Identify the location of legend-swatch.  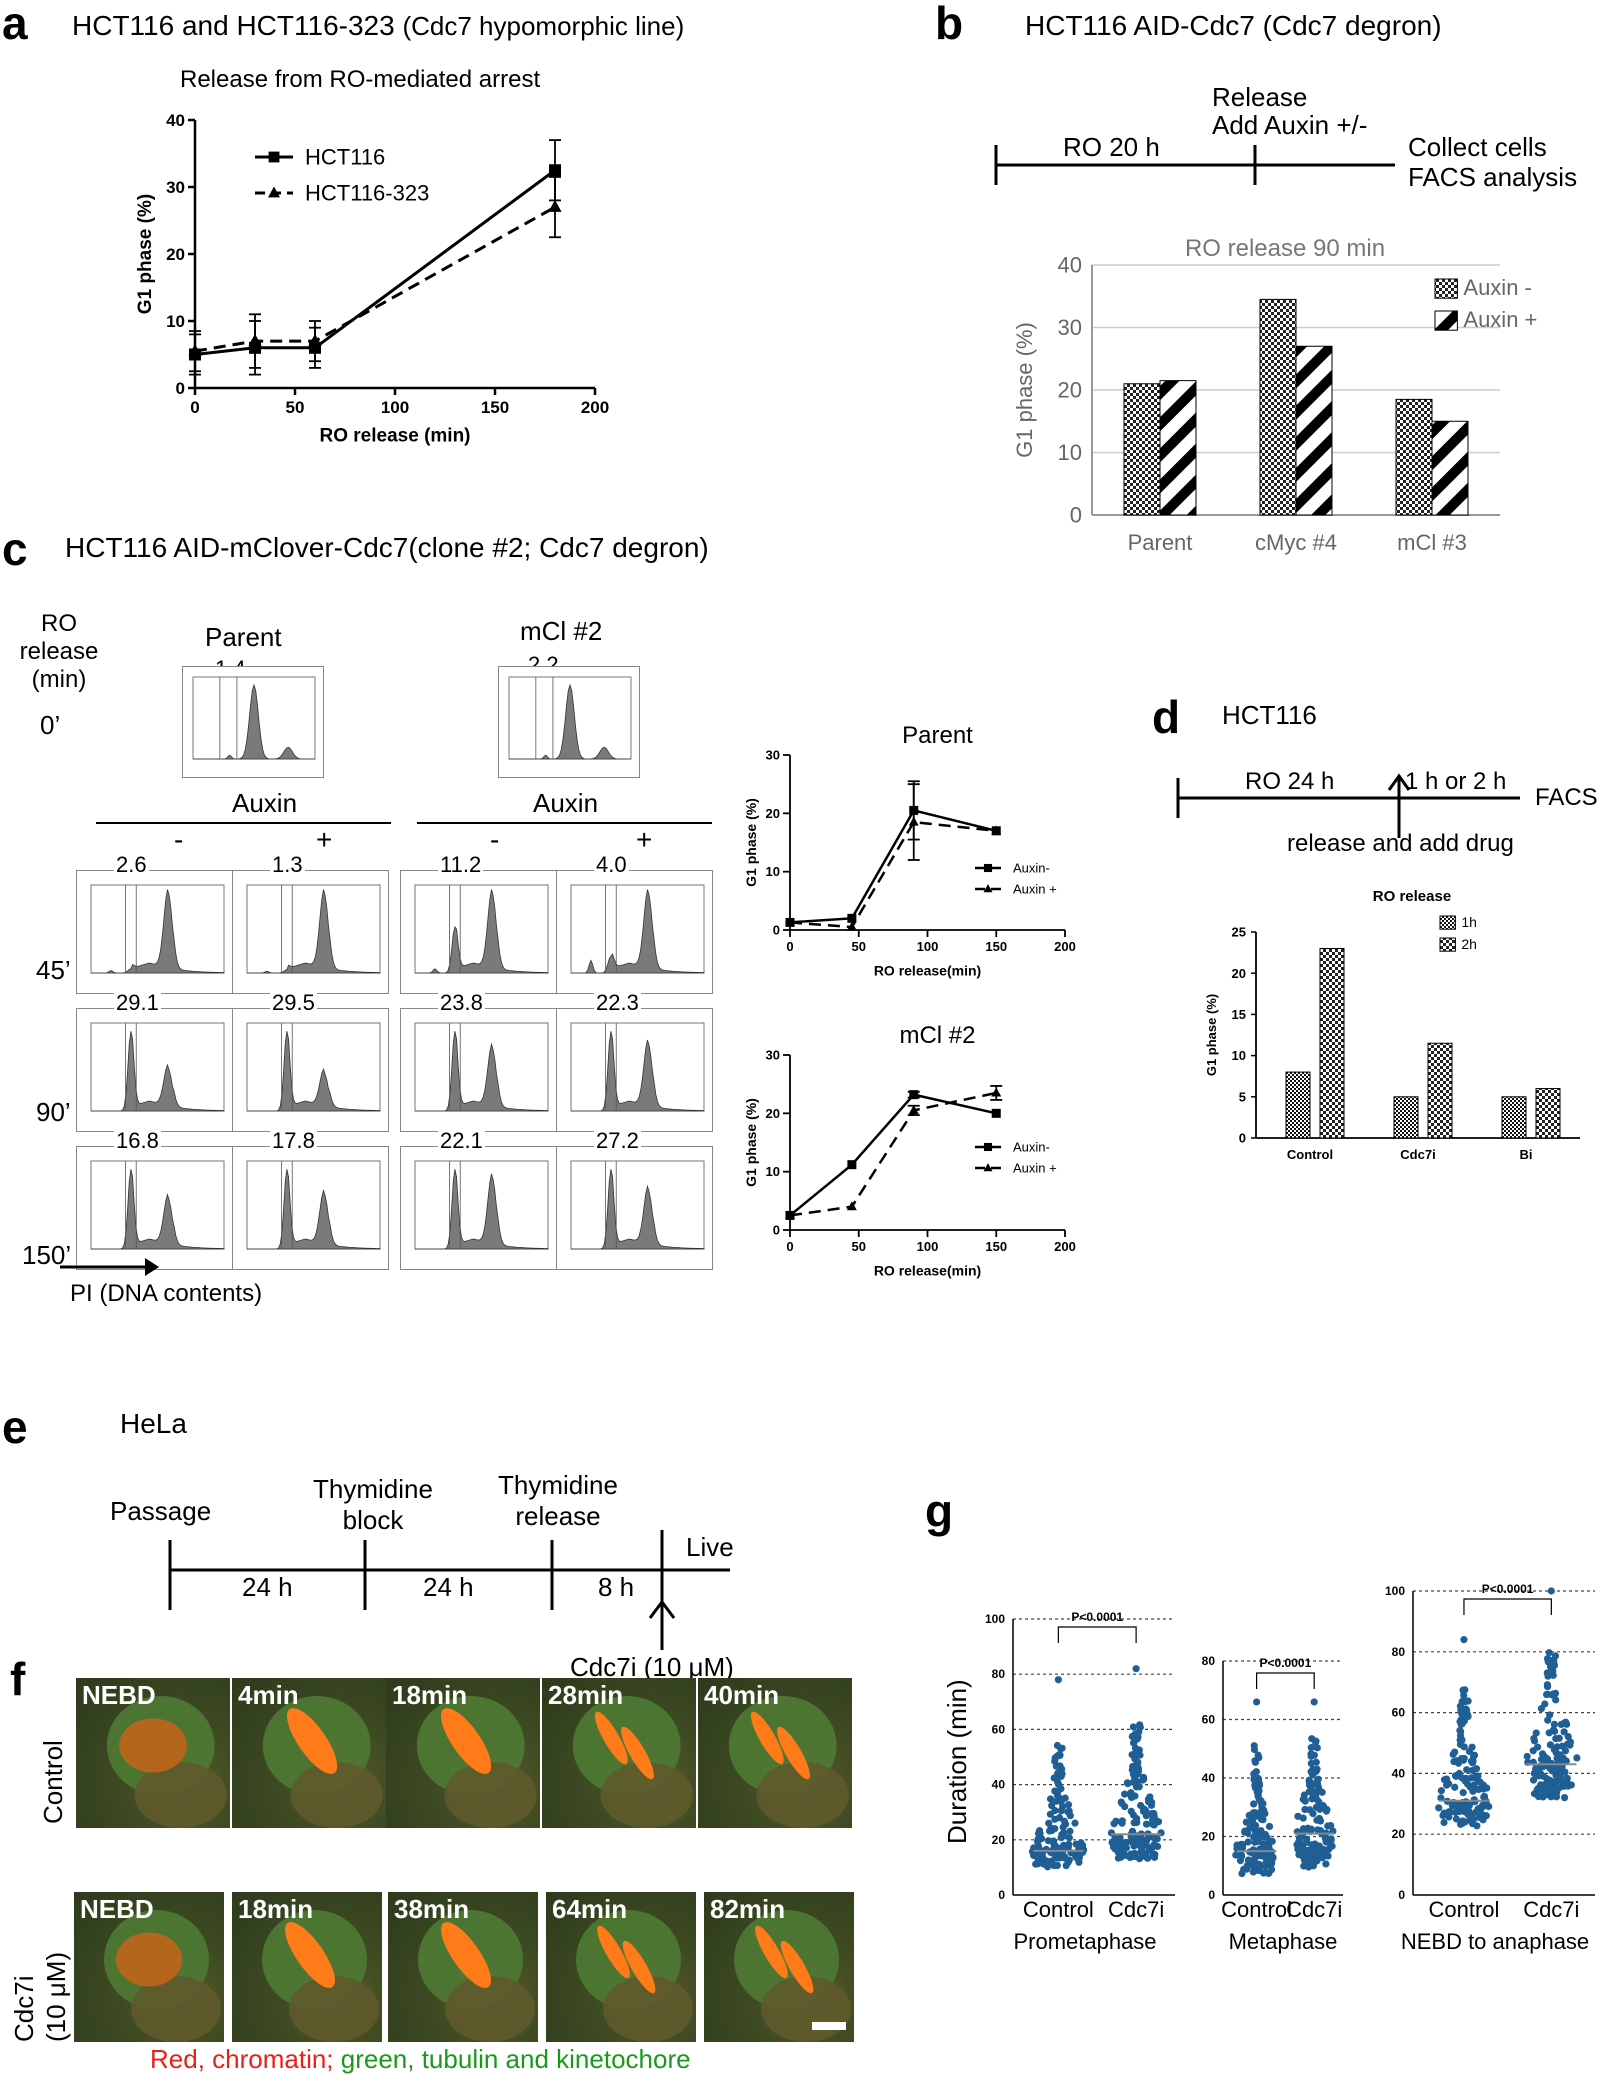
(1446, 288).